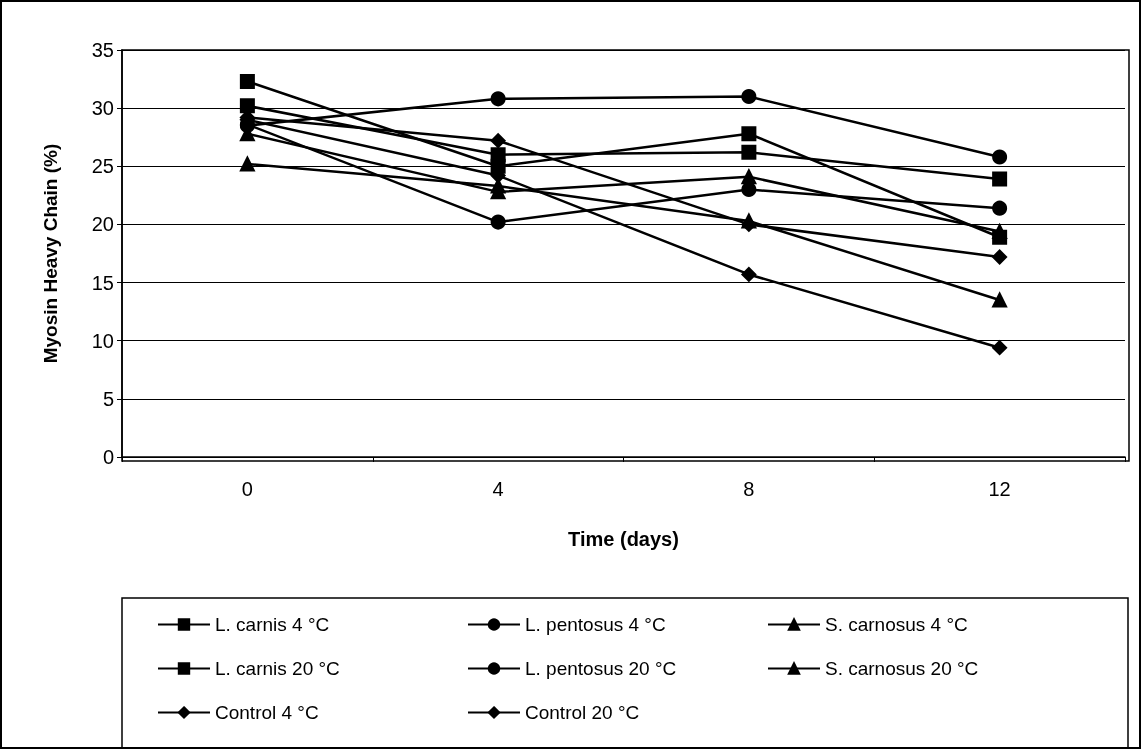  I want to click on x-tick-label: 12, so click(999, 489).